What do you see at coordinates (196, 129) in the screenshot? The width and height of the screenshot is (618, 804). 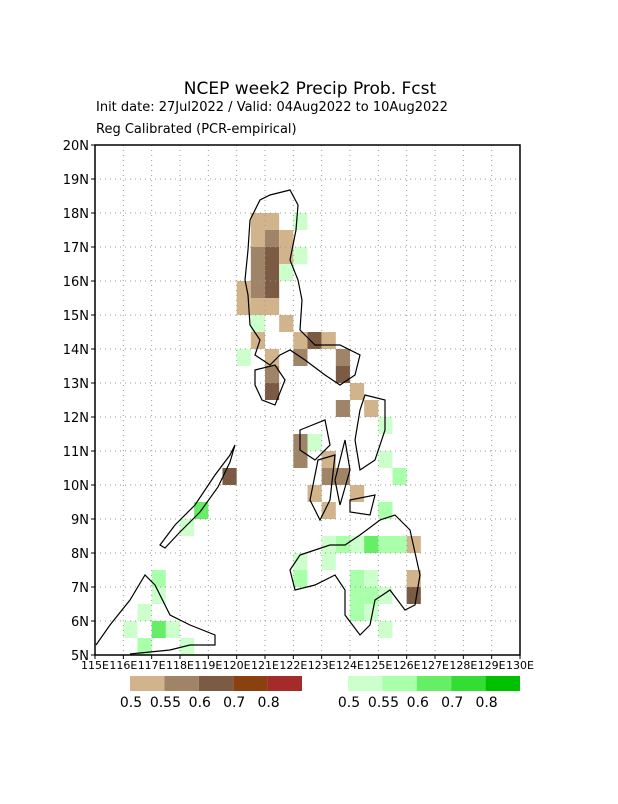 I see `method: Reg Calibrated (PCR-empirical)` at bounding box center [196, 129].